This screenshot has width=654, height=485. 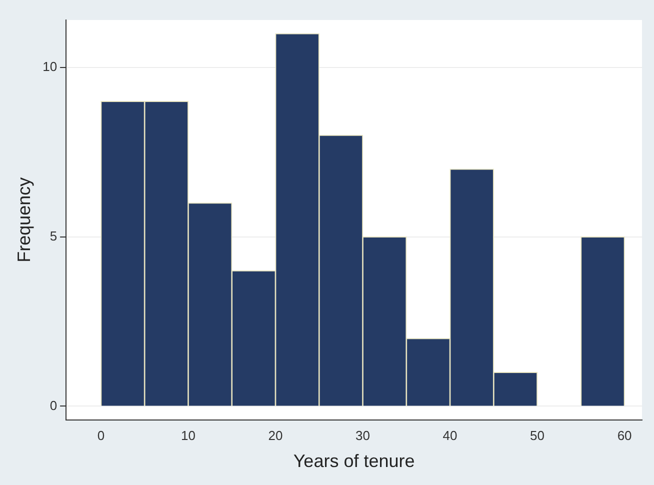 I want to click on y-tick-label: 10, so click(x=50, y=66).